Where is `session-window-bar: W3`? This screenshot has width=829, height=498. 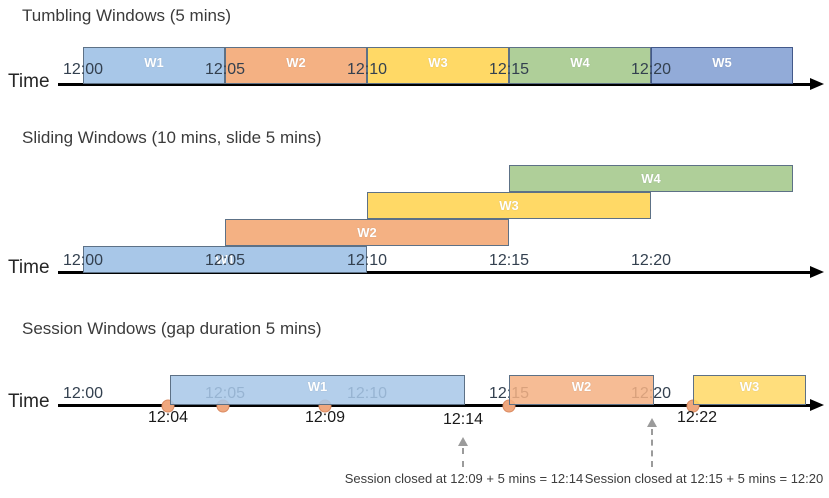 session-window-bar: W3 is located at coordinates (749, 390).